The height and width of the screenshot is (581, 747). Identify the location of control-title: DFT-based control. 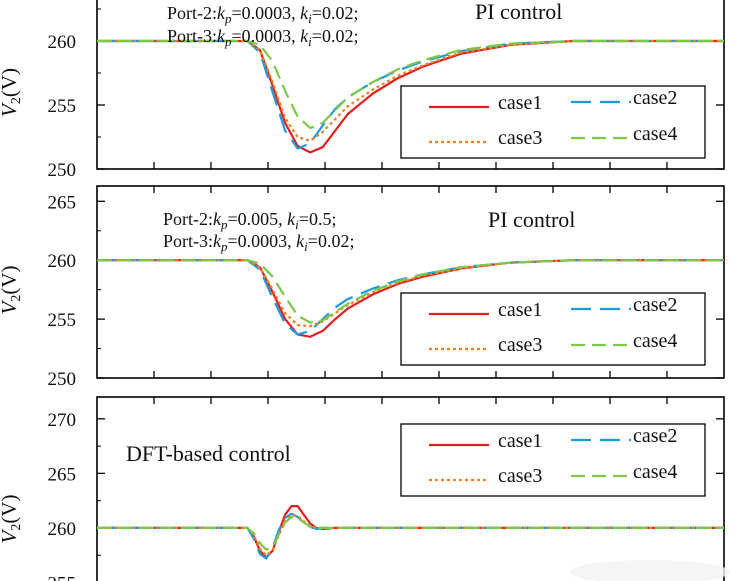
(208, 453).